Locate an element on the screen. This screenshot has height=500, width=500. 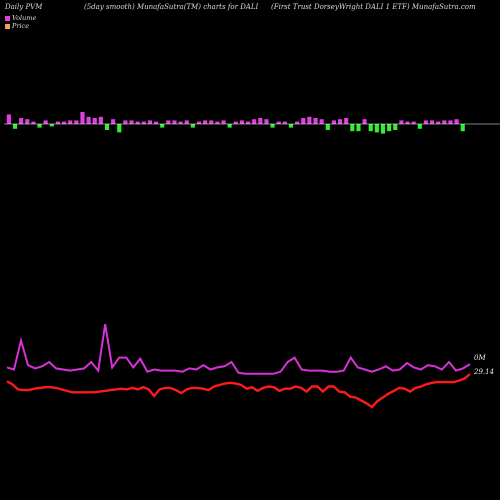
header-left: Daily PVM is located at coordinates (24, 7).